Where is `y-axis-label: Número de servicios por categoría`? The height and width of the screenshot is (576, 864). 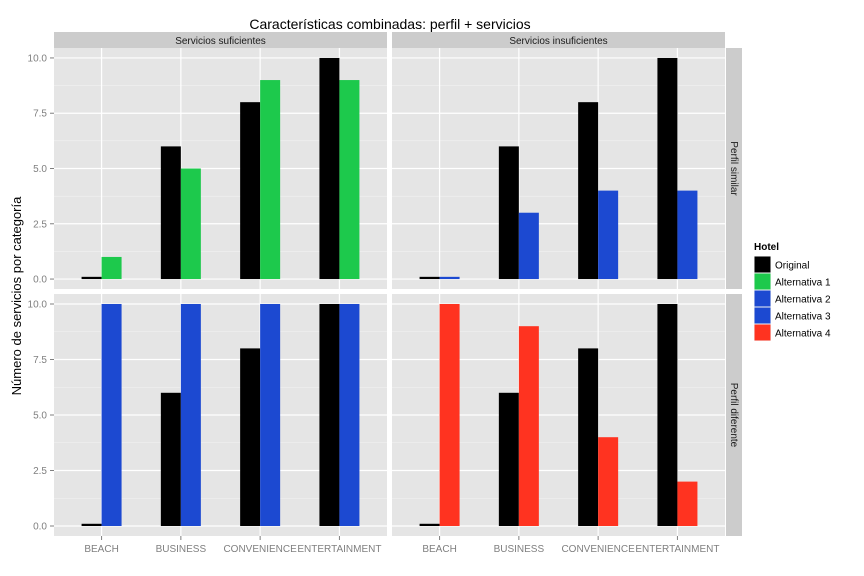 y-axis-label: Número de servicios por categoría is located at coordinates (16, 295).